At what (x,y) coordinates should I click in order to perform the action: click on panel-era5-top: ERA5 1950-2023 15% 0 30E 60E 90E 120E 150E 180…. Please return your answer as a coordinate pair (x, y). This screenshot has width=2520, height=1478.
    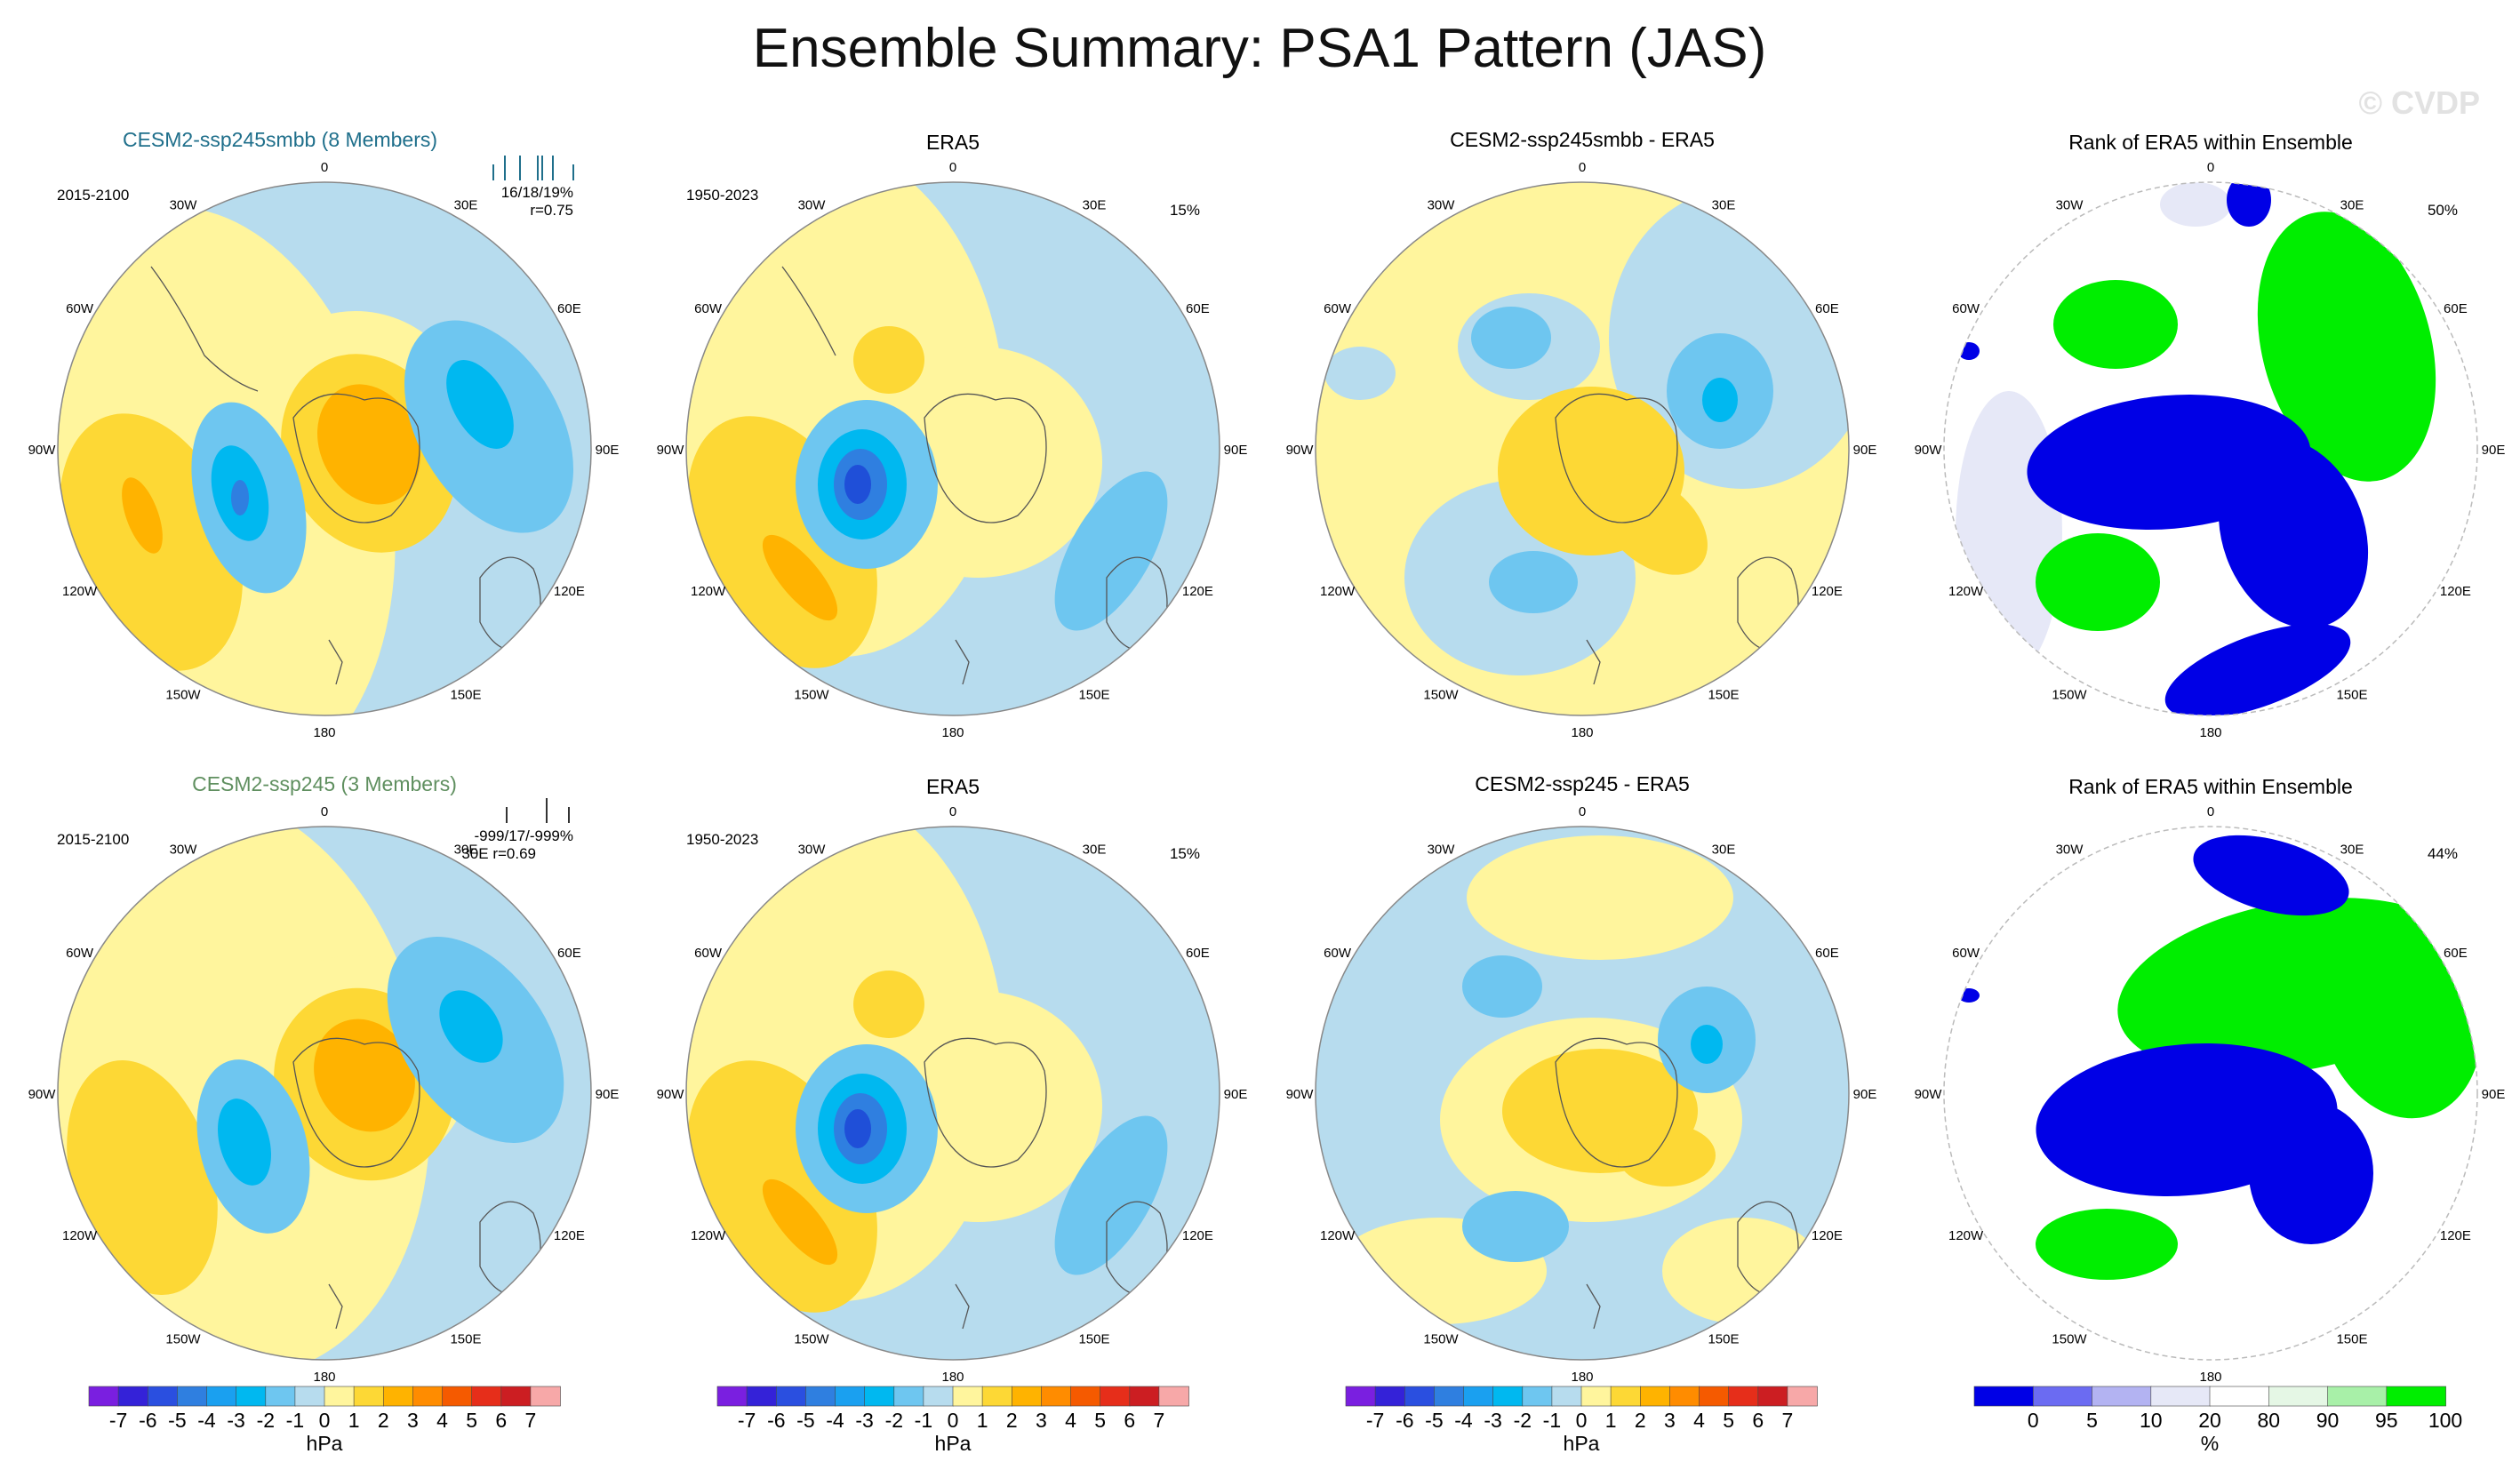
    Looking at the image, I should click on (952, 435).